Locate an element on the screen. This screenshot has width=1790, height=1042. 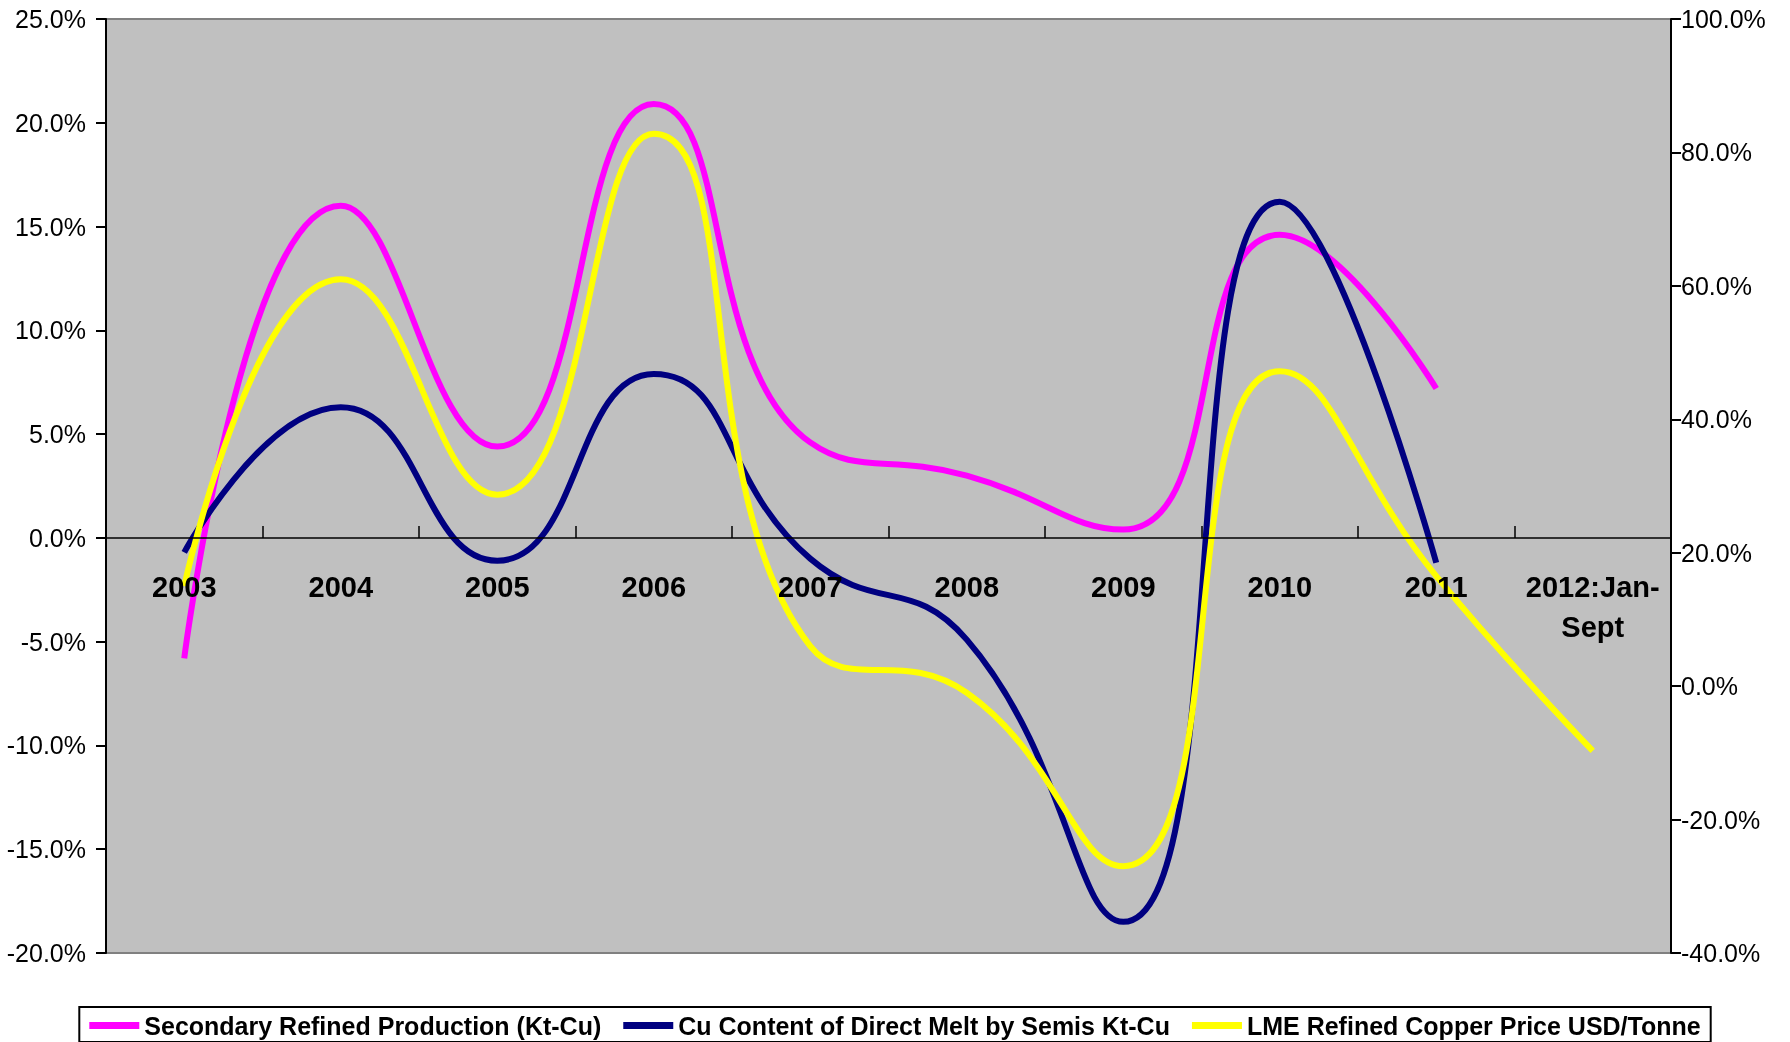
x-tick-label: 2010 is located at coordinates (1280, 586).